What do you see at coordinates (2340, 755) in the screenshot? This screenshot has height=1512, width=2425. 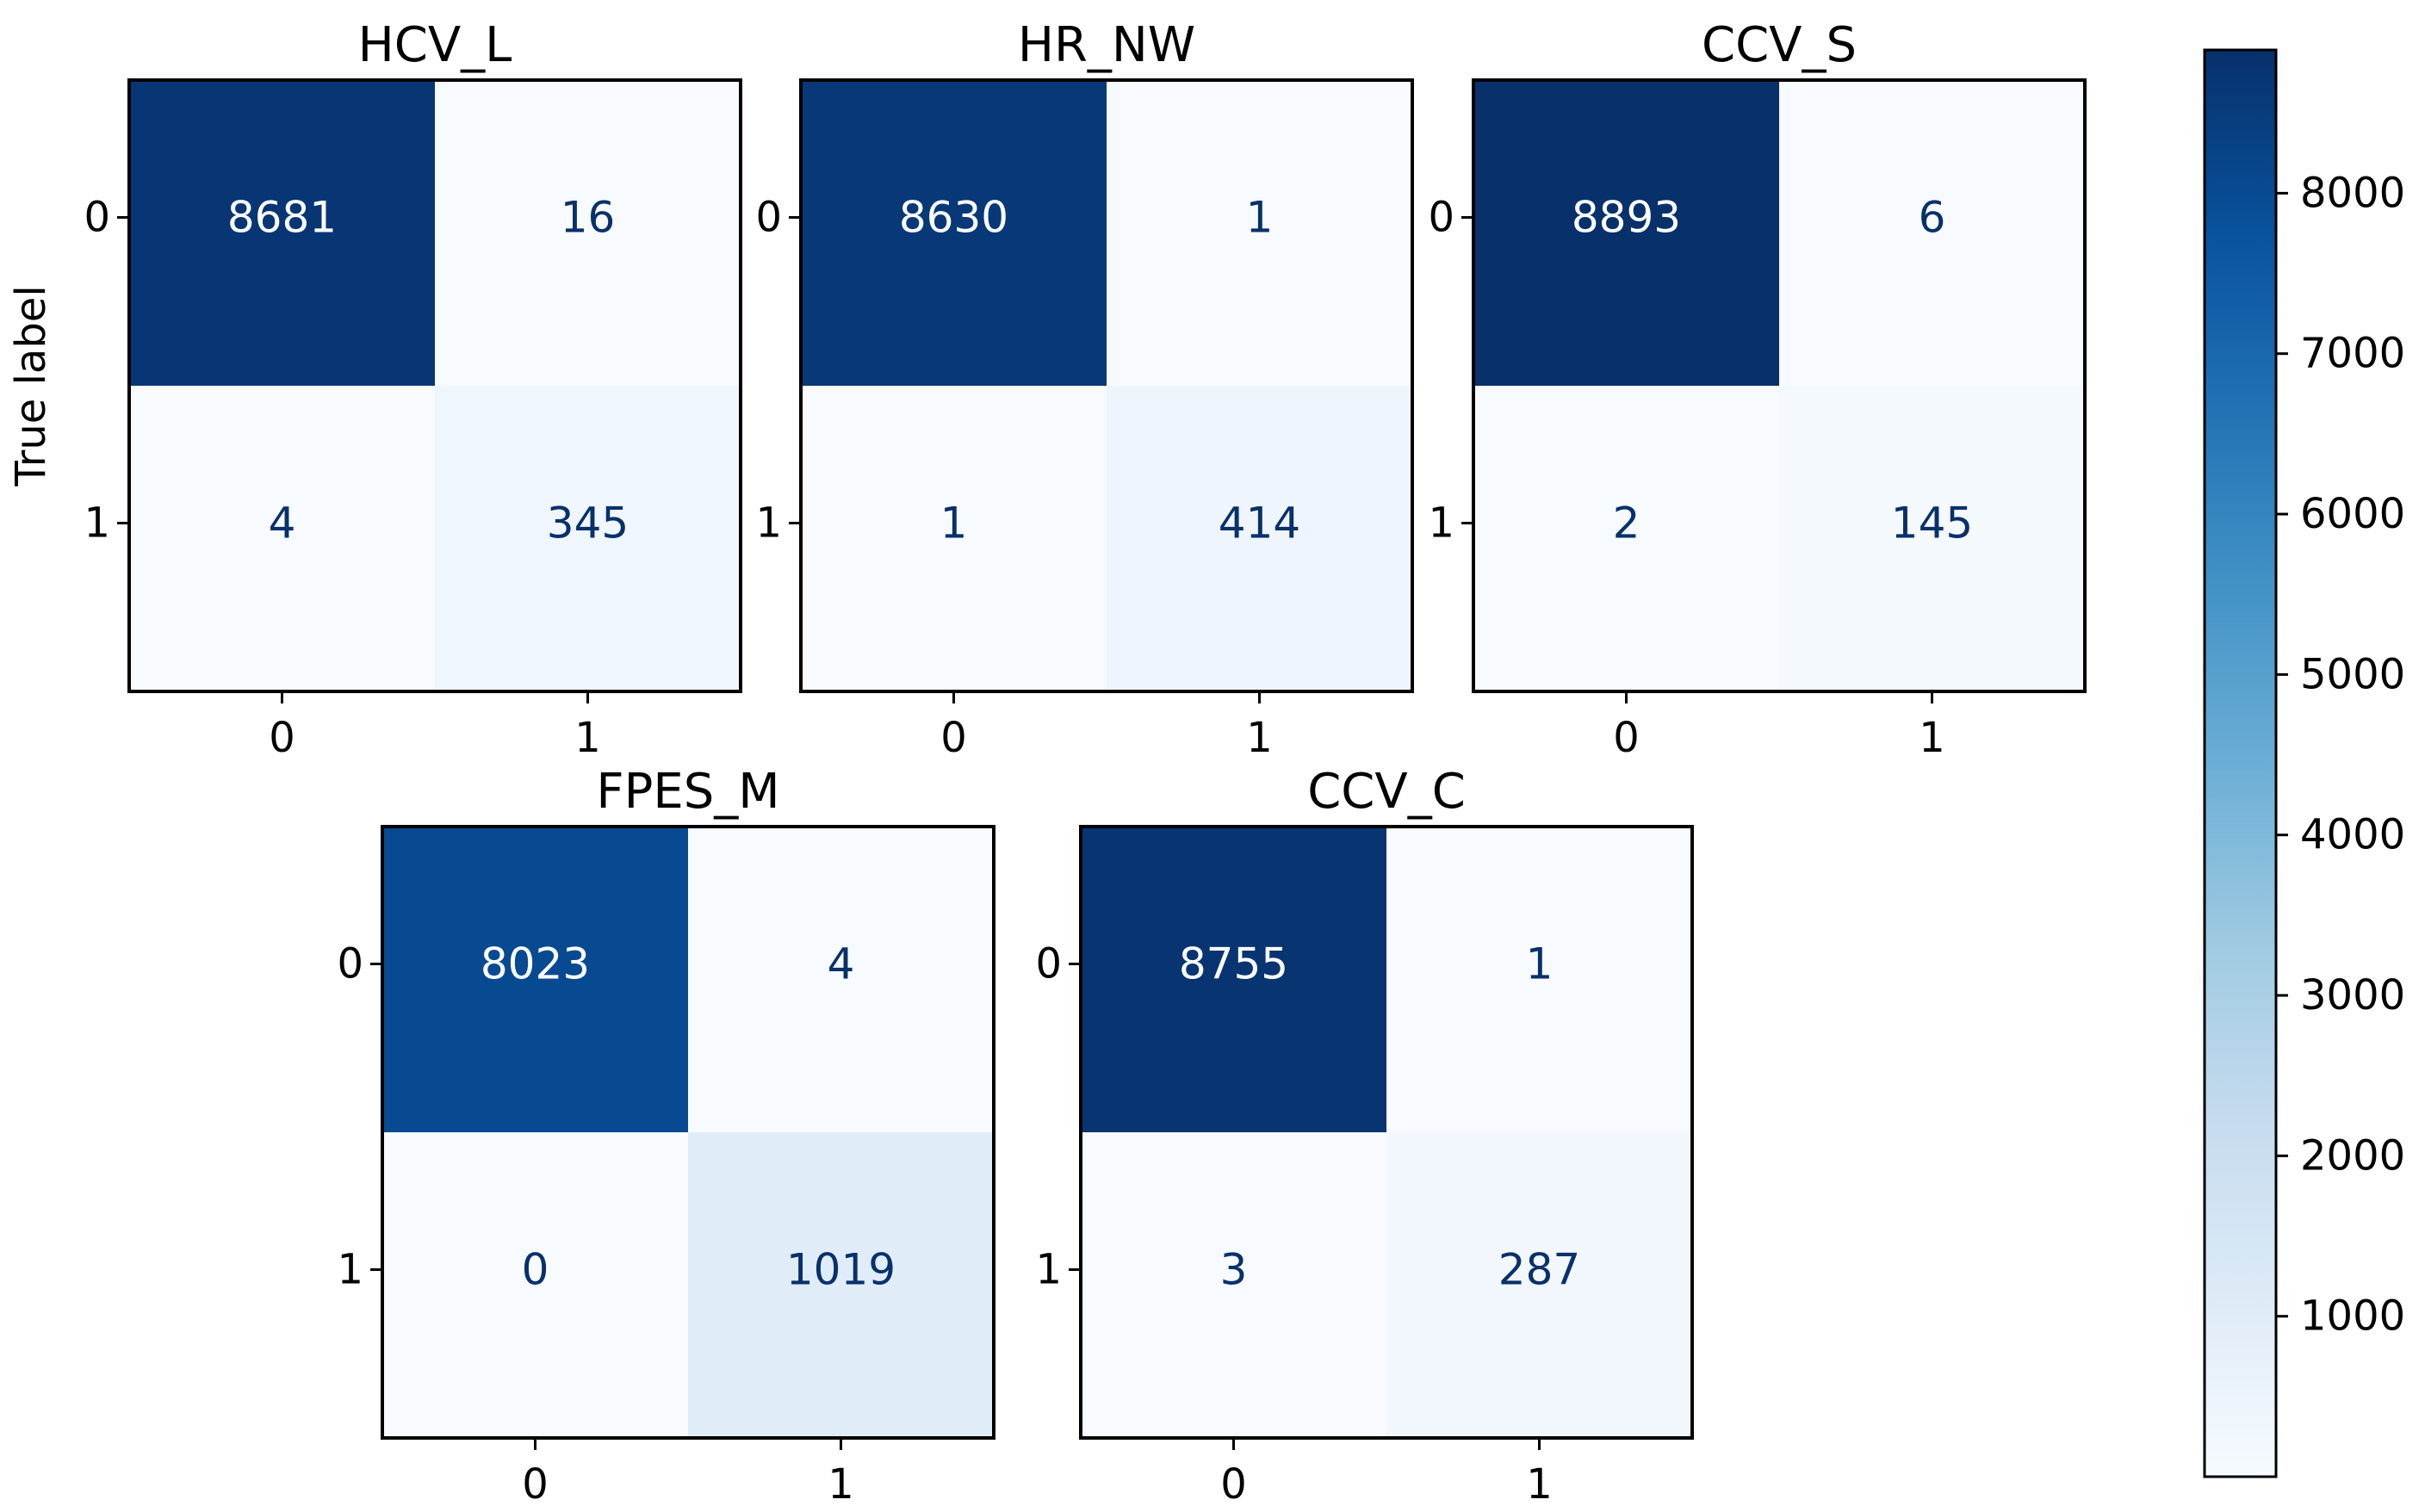 I see `colorbar-ticks: 1000 2000 3000 4000 5000 6000 7000 8000` at bounding box center [2340, 755].